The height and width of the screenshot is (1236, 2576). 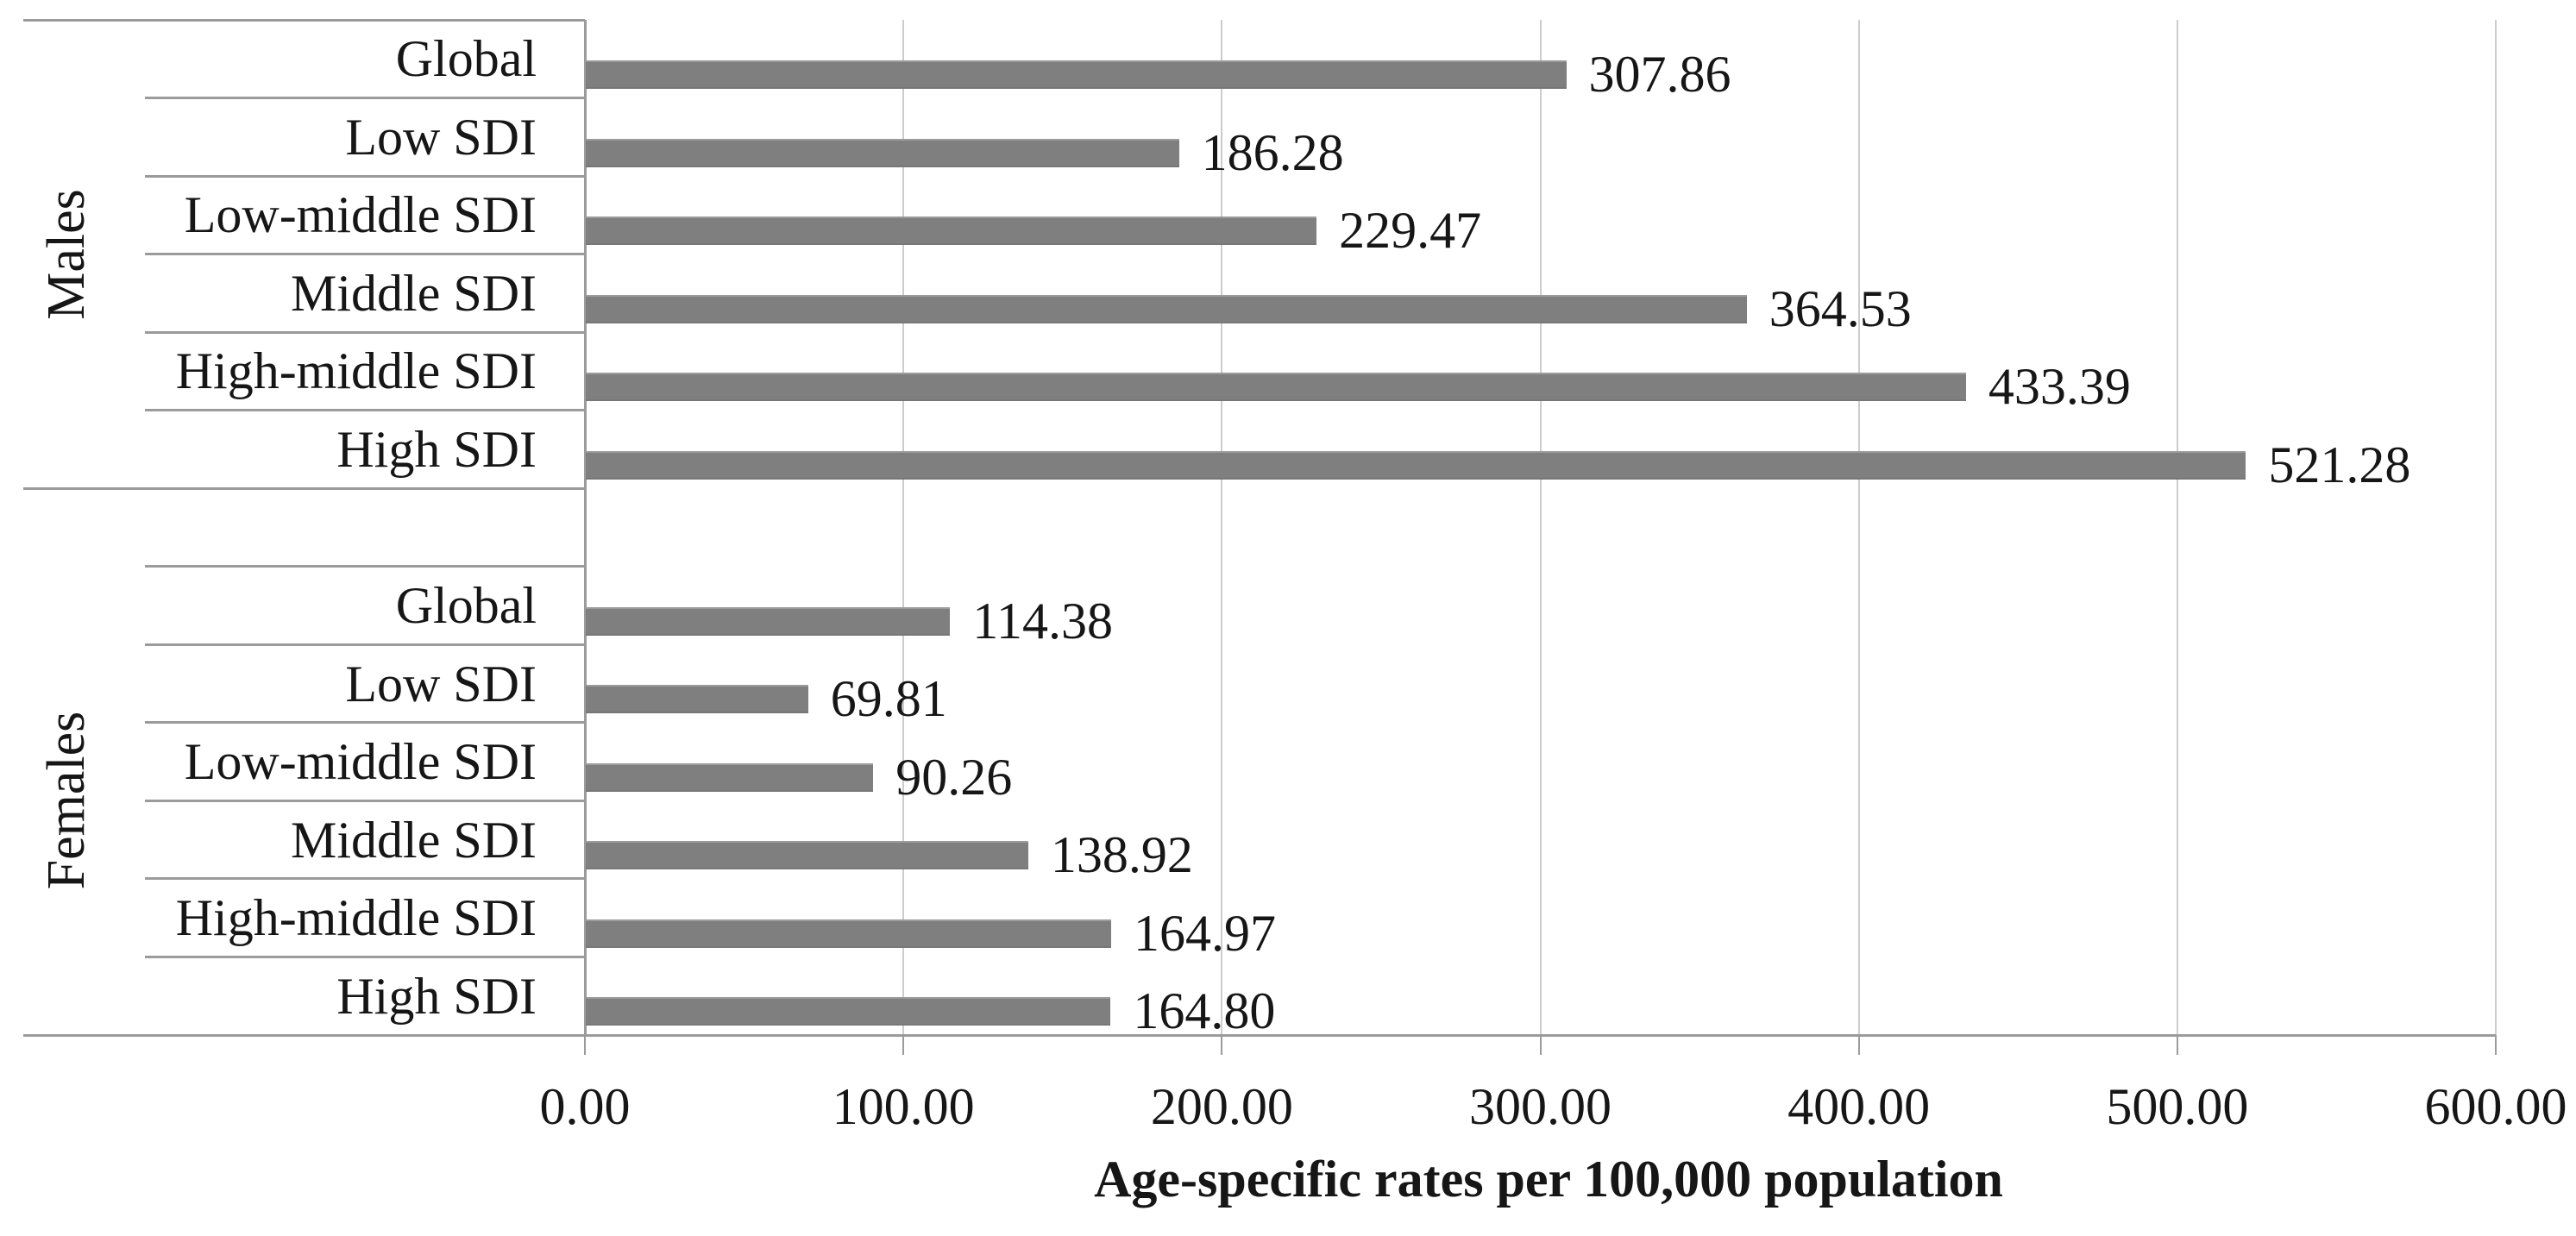 I want to click on bar-value-label: 521.28, so click(x=2339, y=464).